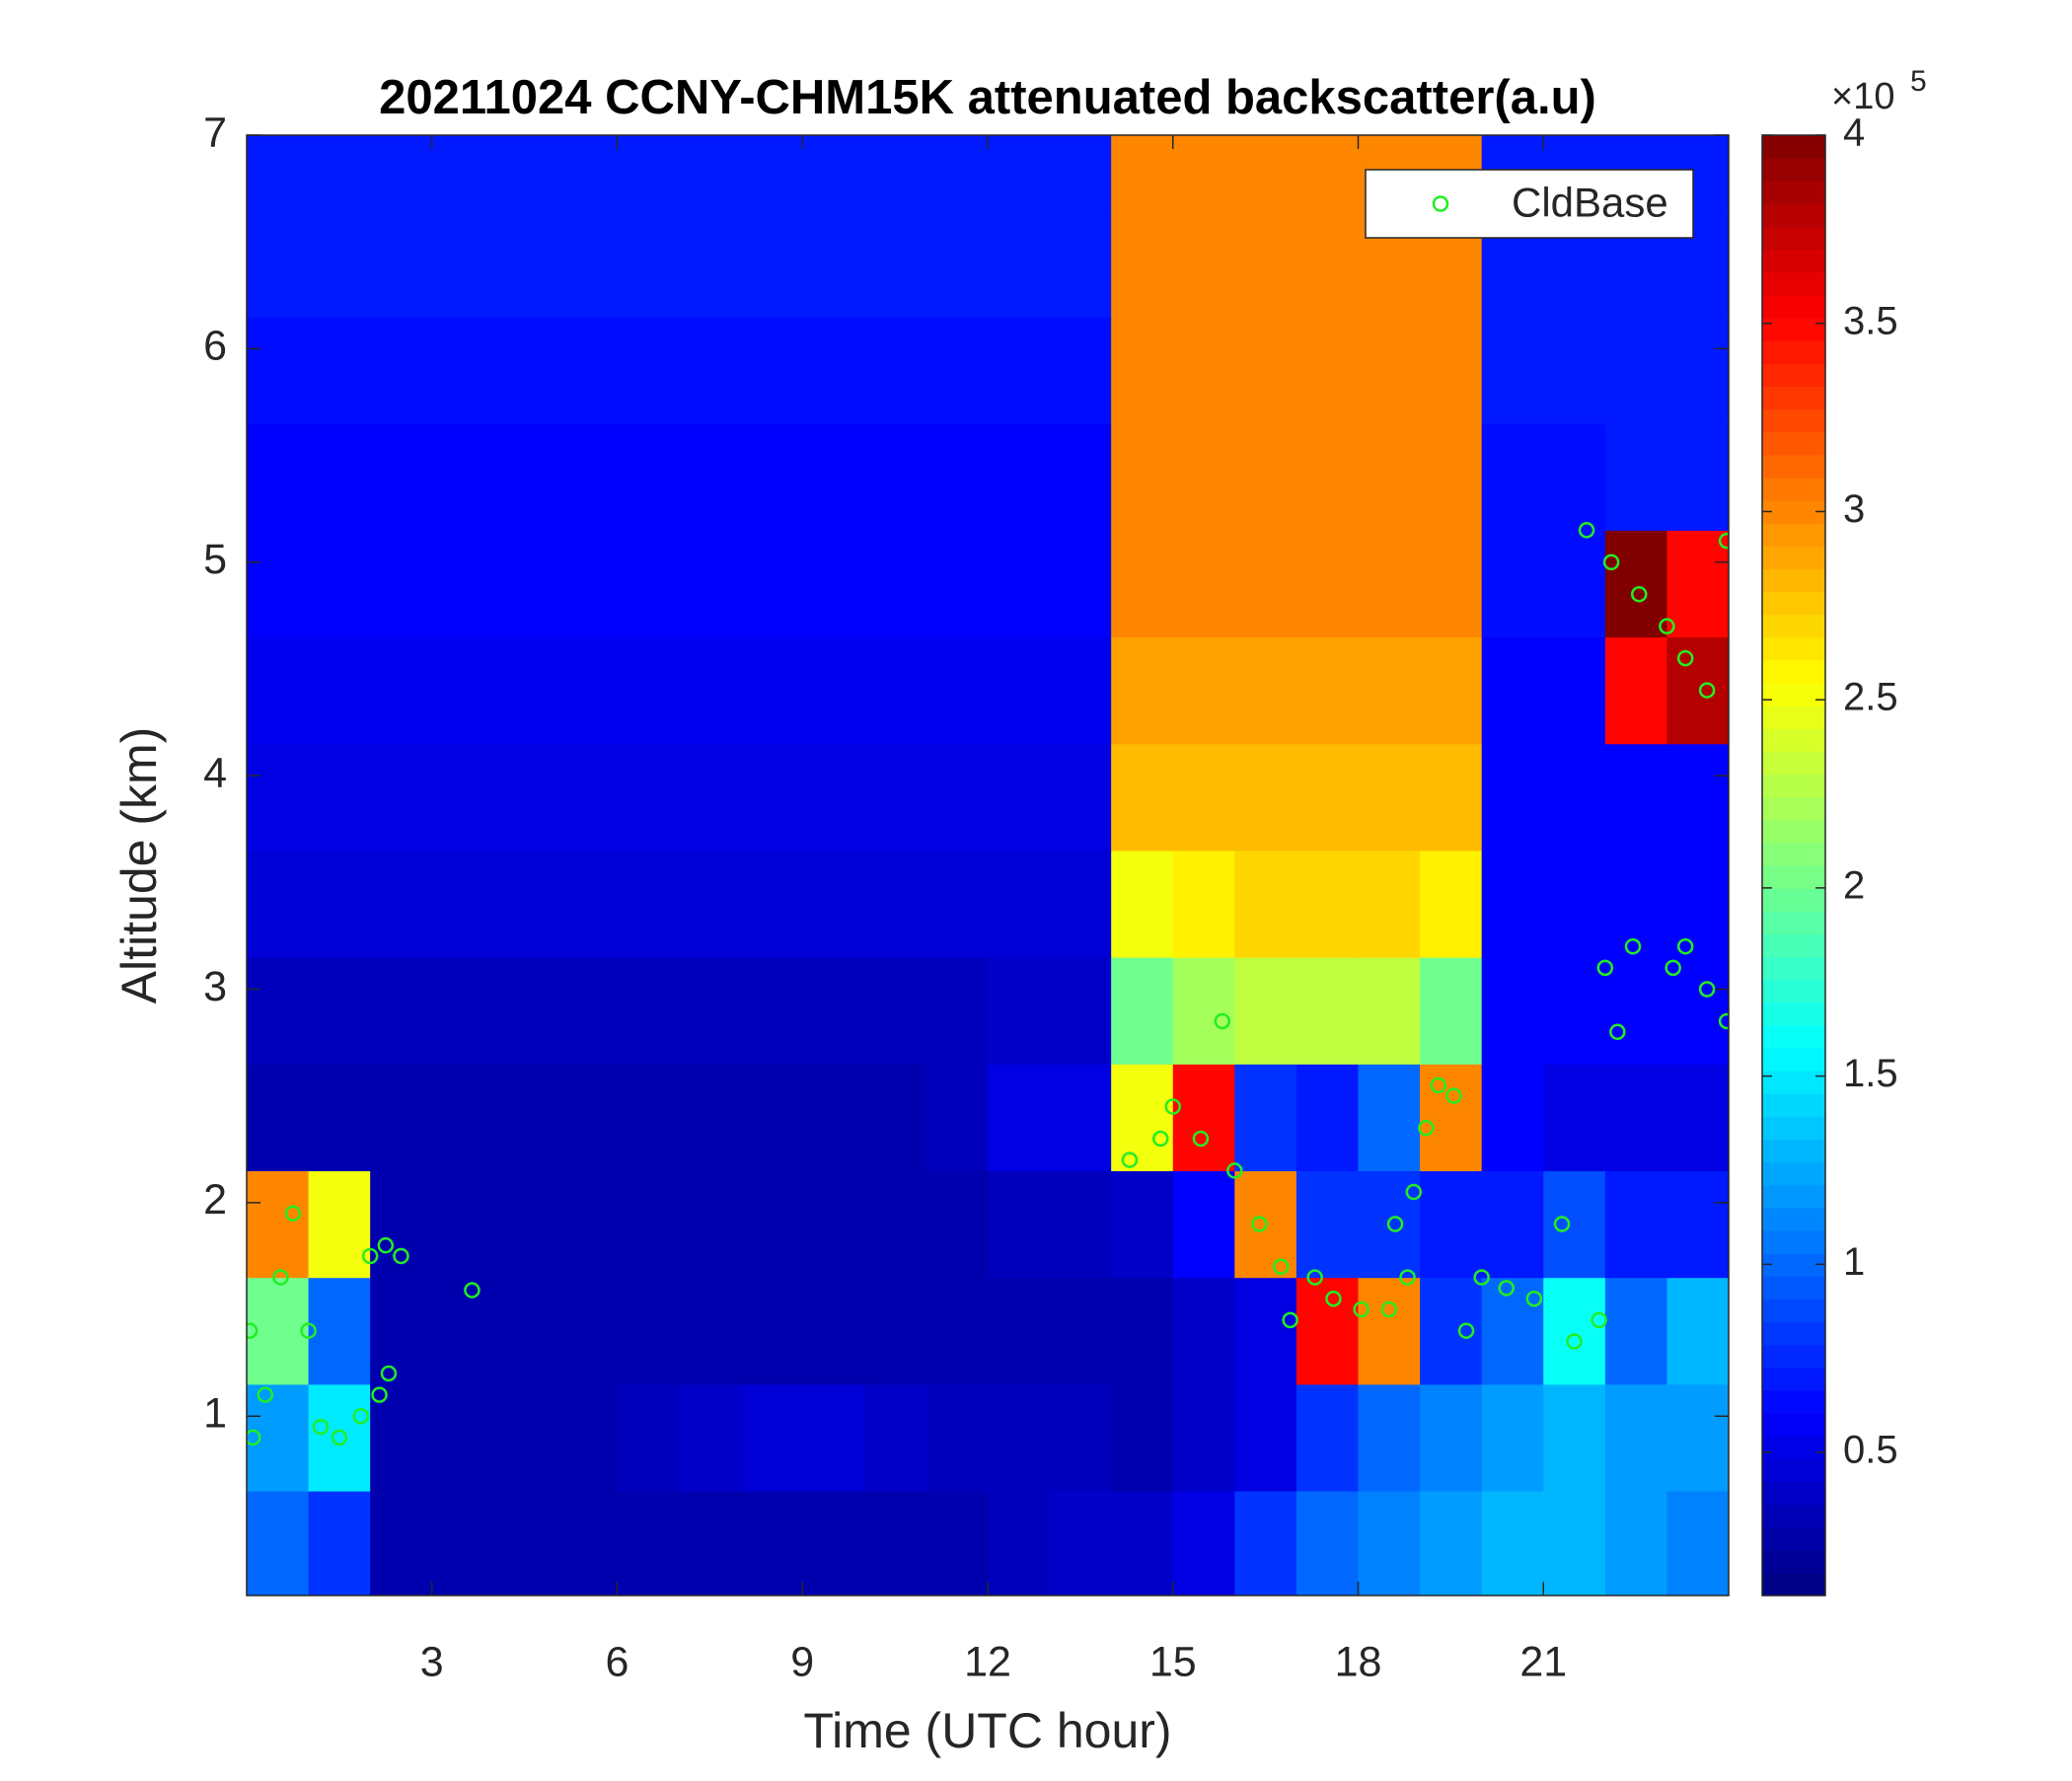 Image resolution: width=2072 pixels, height=1781 pixels. Describe the element at coordinates (1870, 320) in the screenshot. I see `colorbar-tick-label: 3.5` at that location.